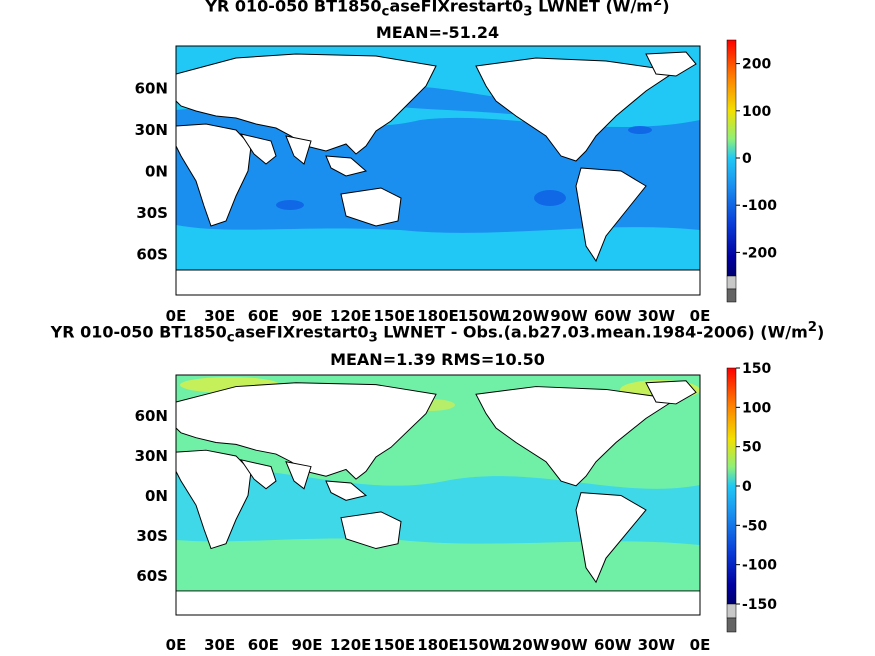  Describe the element at coordinates (759, 566) in the screenshot. I see `bottom-colorbar-tick-label: -100` at that location.